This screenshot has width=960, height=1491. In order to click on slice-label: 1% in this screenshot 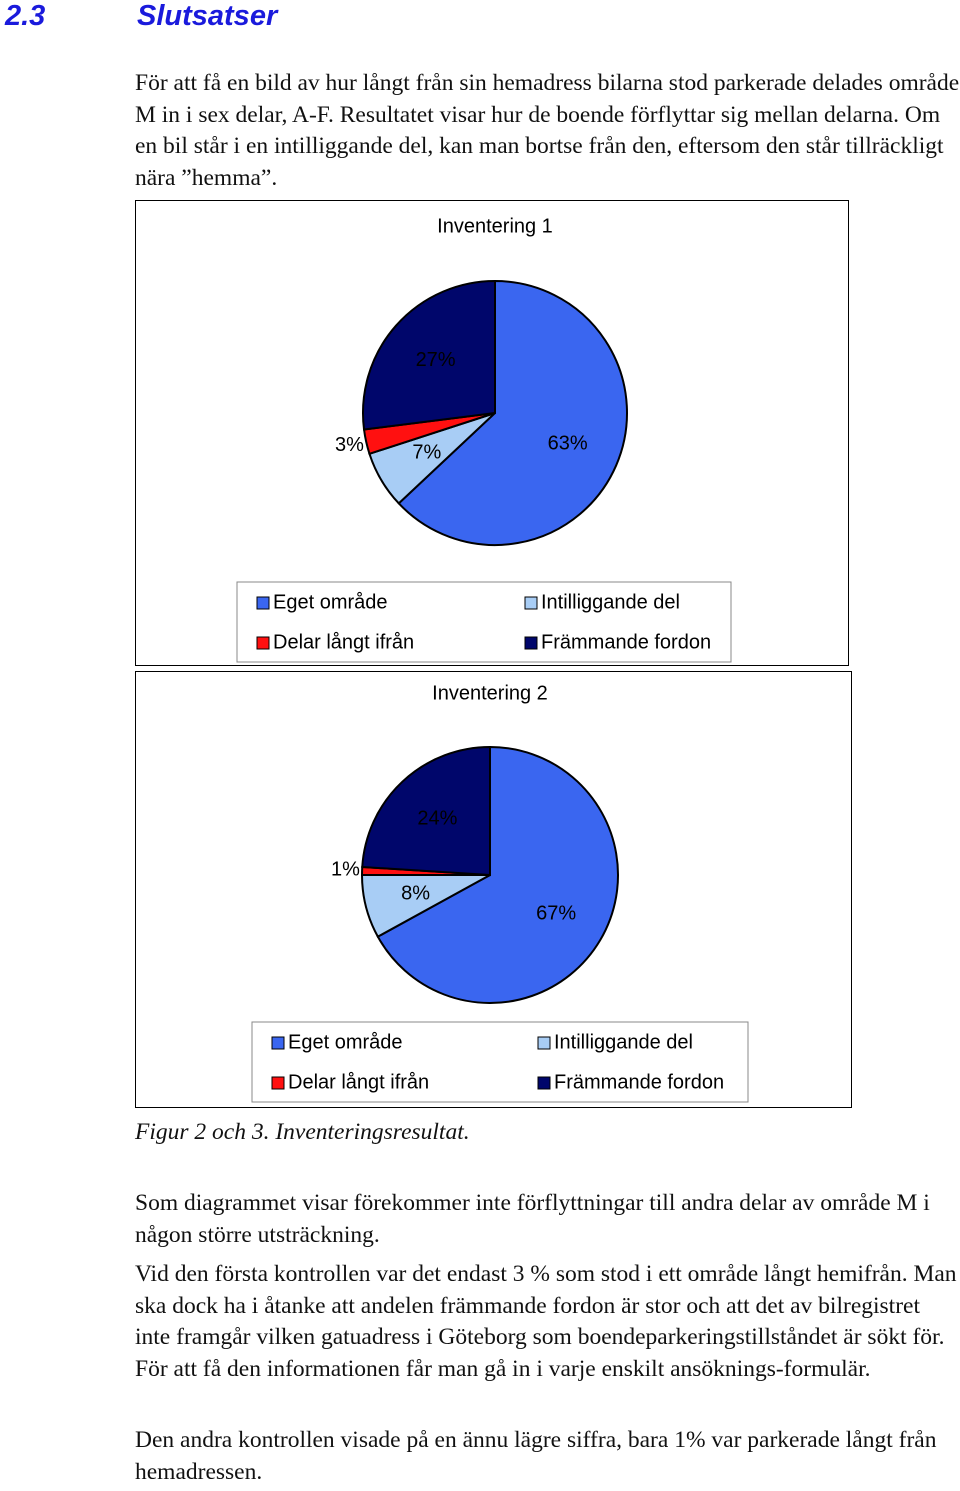, I will do `click(345, 870)`.